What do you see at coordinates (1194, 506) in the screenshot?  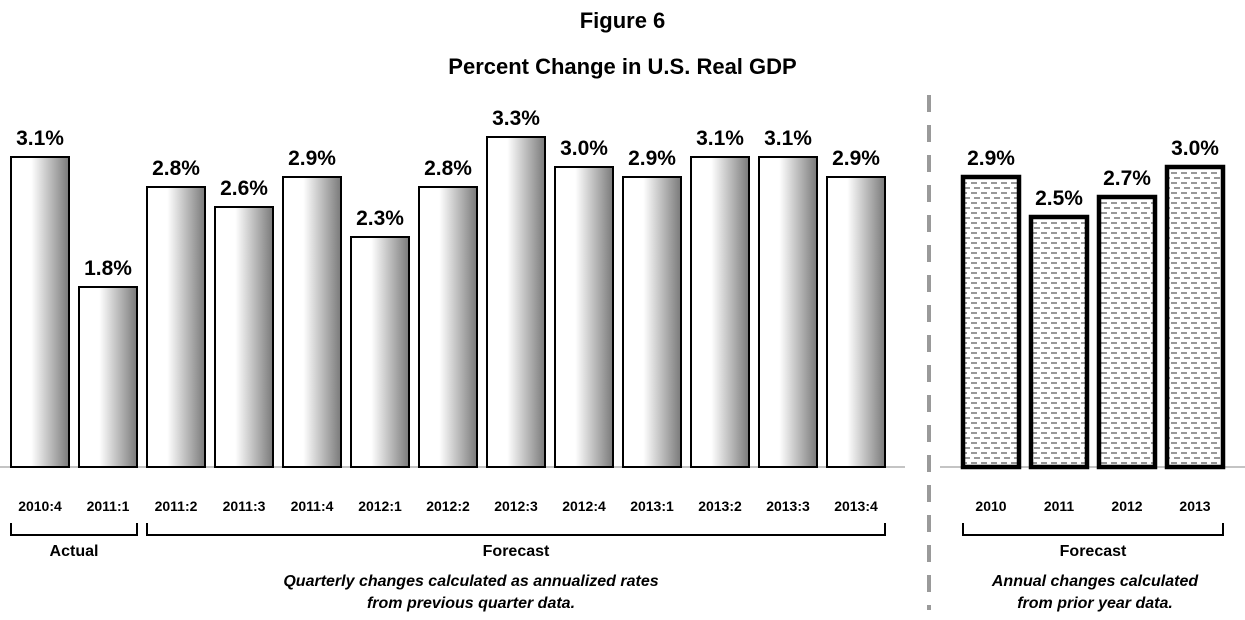 I see `x-tick-label: 2013` at bounding box center [1194, 506].